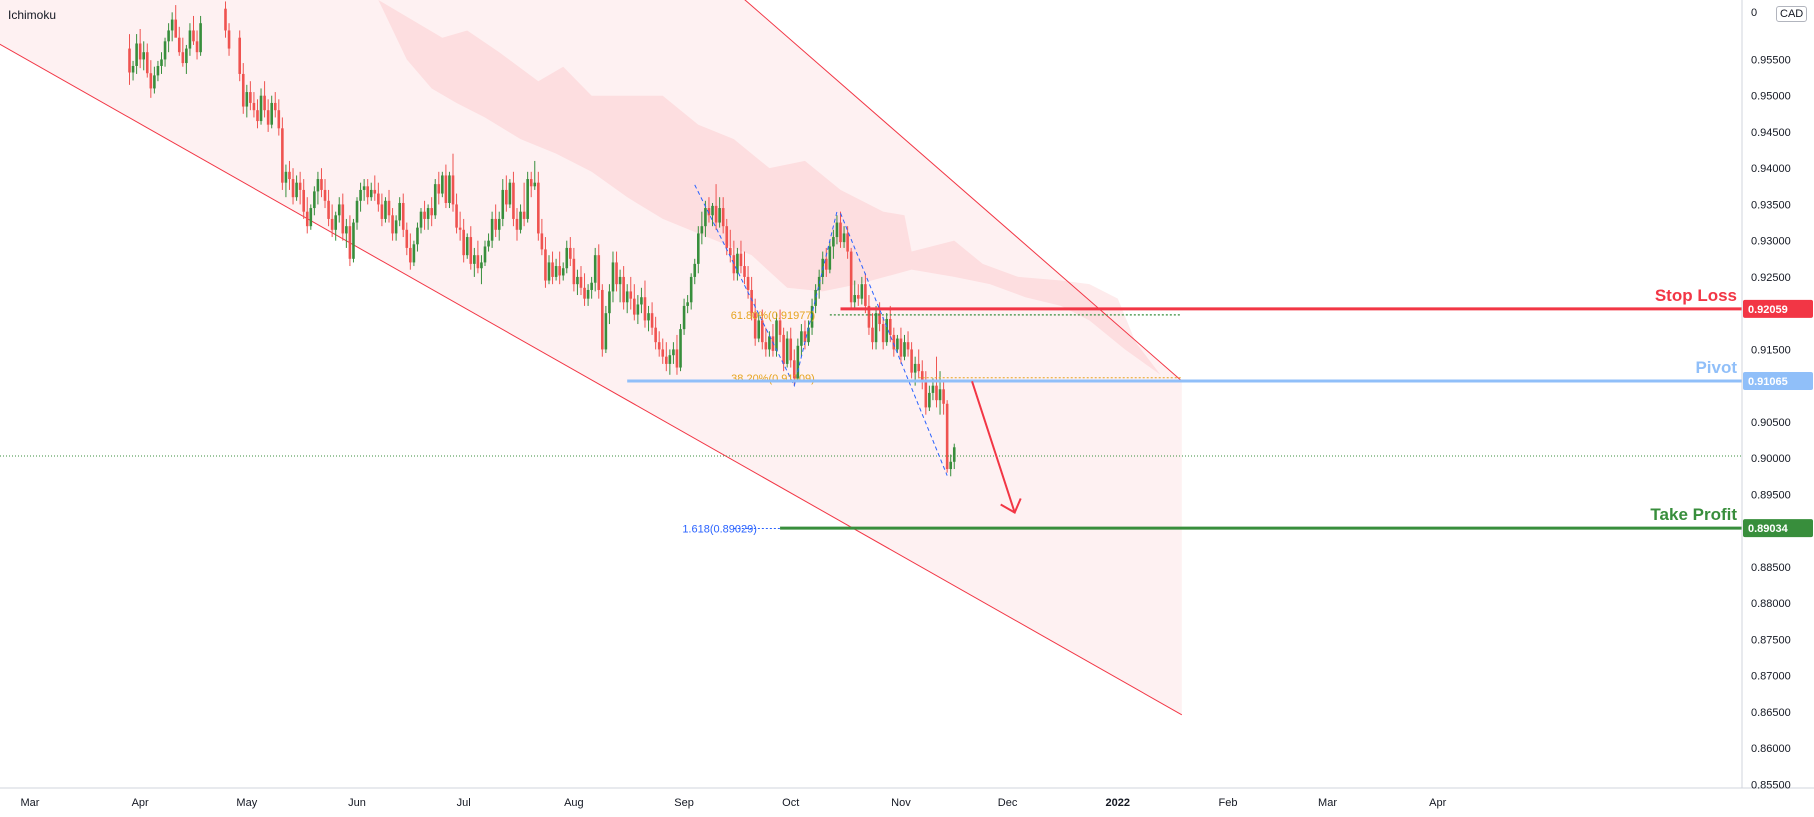 This screenshot has width=1814, height=817. What do you see at coordinates (1771, 133) in the screenshot?
I see `y-tick-label: 0.94500` at bounding box center [1771, 133].